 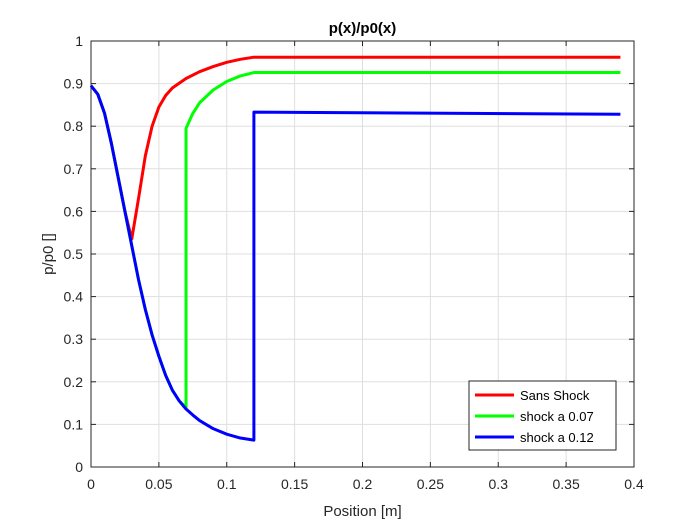 I want to click on y-tick-labels: 0 0.1 0.2 0.3 0.4 0.5 0.6 0.7 0.8 0.9 1, so click(x=74, y=254).